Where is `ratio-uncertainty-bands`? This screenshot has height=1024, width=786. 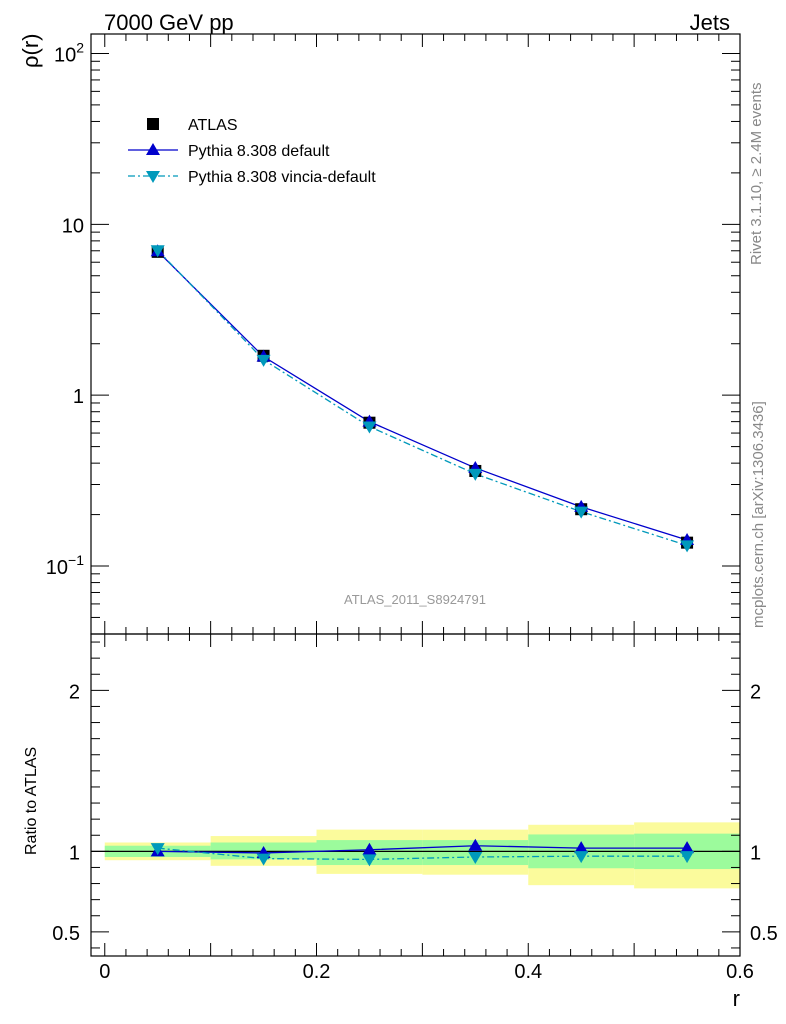 ratio-uncertainty-bands is located at coordinates (415, 855).